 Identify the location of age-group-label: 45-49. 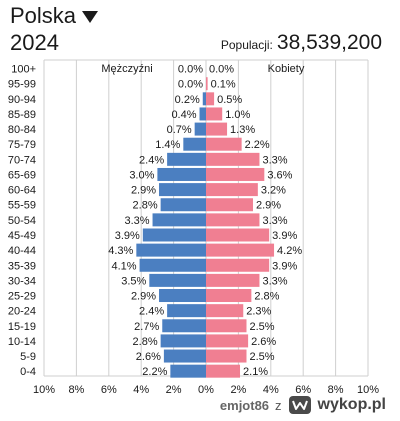
(22, 236).